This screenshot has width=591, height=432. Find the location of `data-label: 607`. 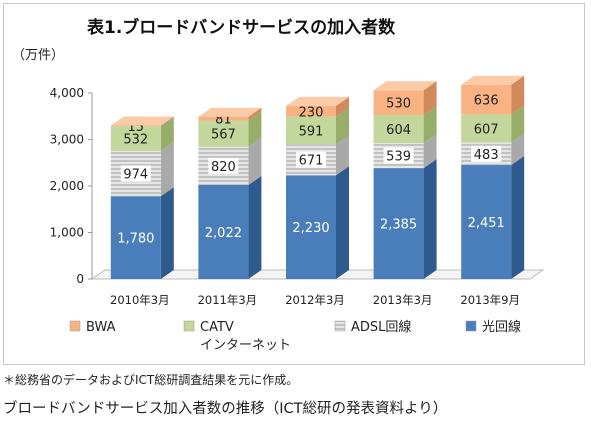

data-label: 607 is located at coordinates (486, 129).